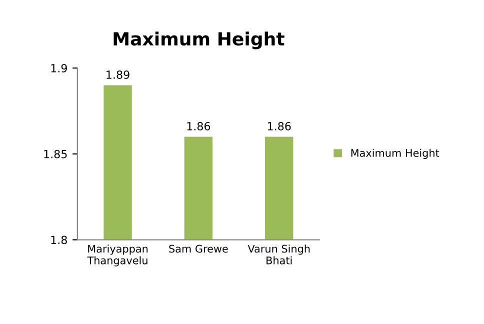  Describe the element at coordinates (279, 254) in the screenshot. I see `x-tick-label: Varun Singh Bhati` at that location.